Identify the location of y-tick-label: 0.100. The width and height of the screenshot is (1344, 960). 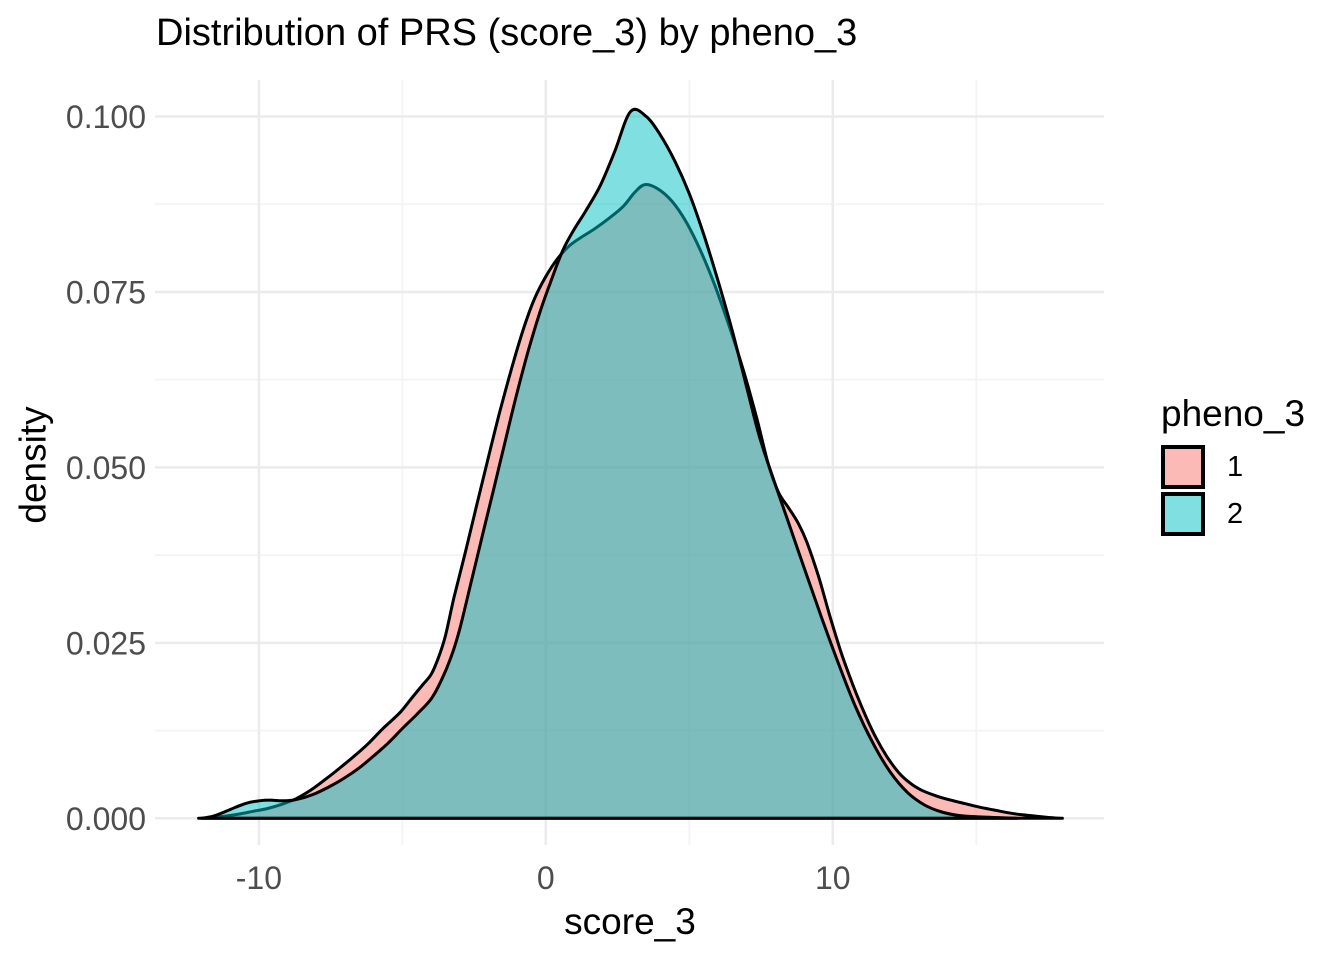
(106, 117).